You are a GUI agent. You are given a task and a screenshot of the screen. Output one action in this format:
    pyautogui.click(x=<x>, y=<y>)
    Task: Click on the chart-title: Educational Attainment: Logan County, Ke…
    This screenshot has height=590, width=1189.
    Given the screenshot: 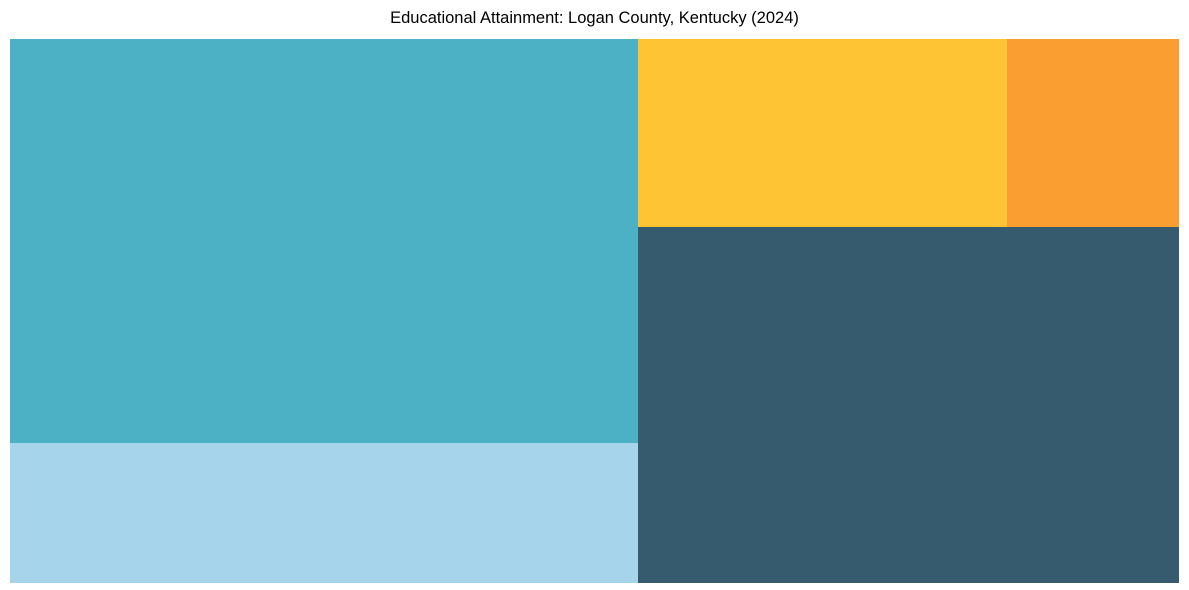 What is the action you would take?
    pyautogui.click(x=594, y=18)
    